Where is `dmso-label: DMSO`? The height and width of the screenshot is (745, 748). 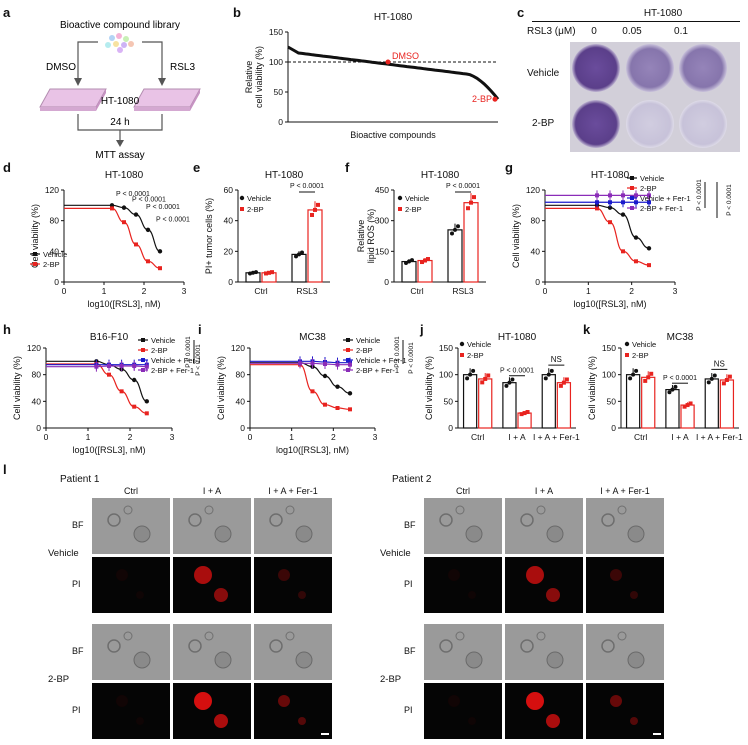 dmso-label: DMSO is located at coordinates (61, 67).